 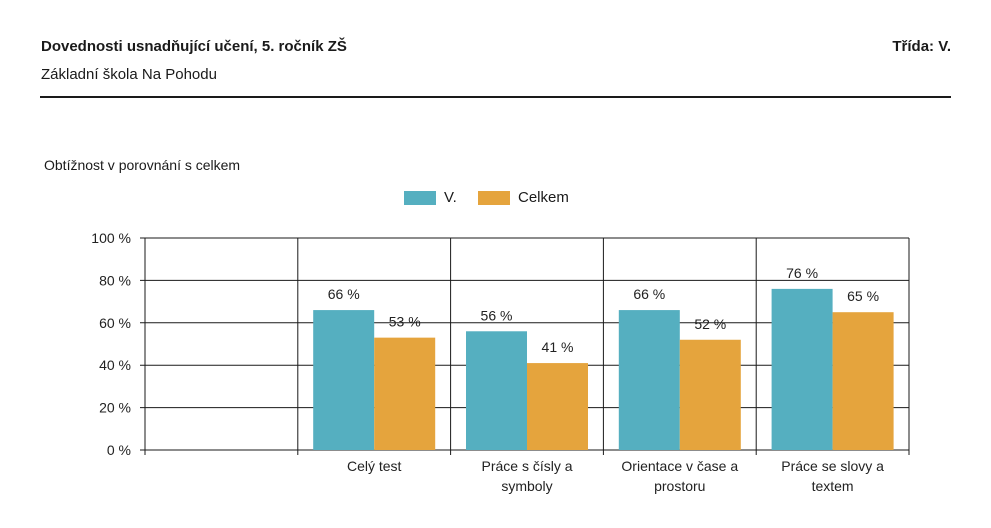 I want to click on y-tick-label: 20 %, so click(x=115, y=408).